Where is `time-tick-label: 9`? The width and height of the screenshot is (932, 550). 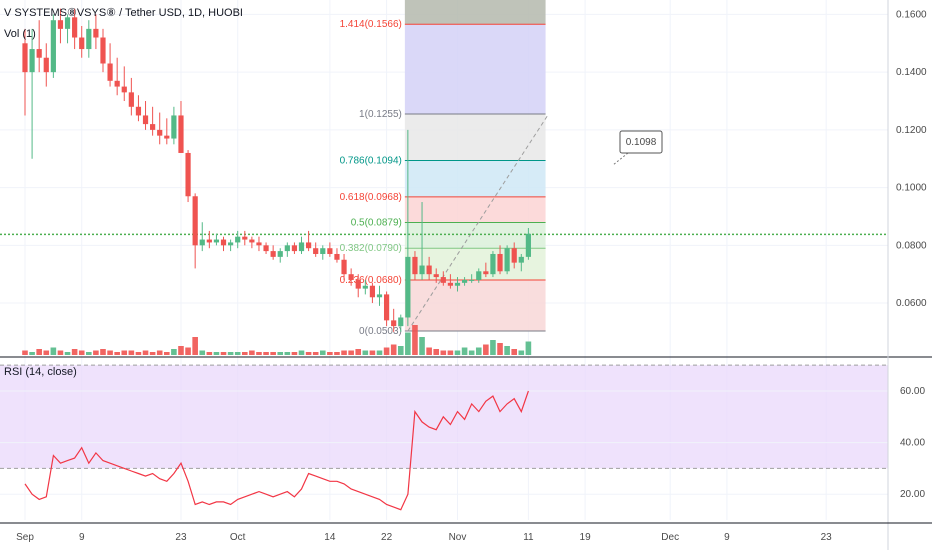
time-tick-label: 9 is located at coordinates (82, 537).